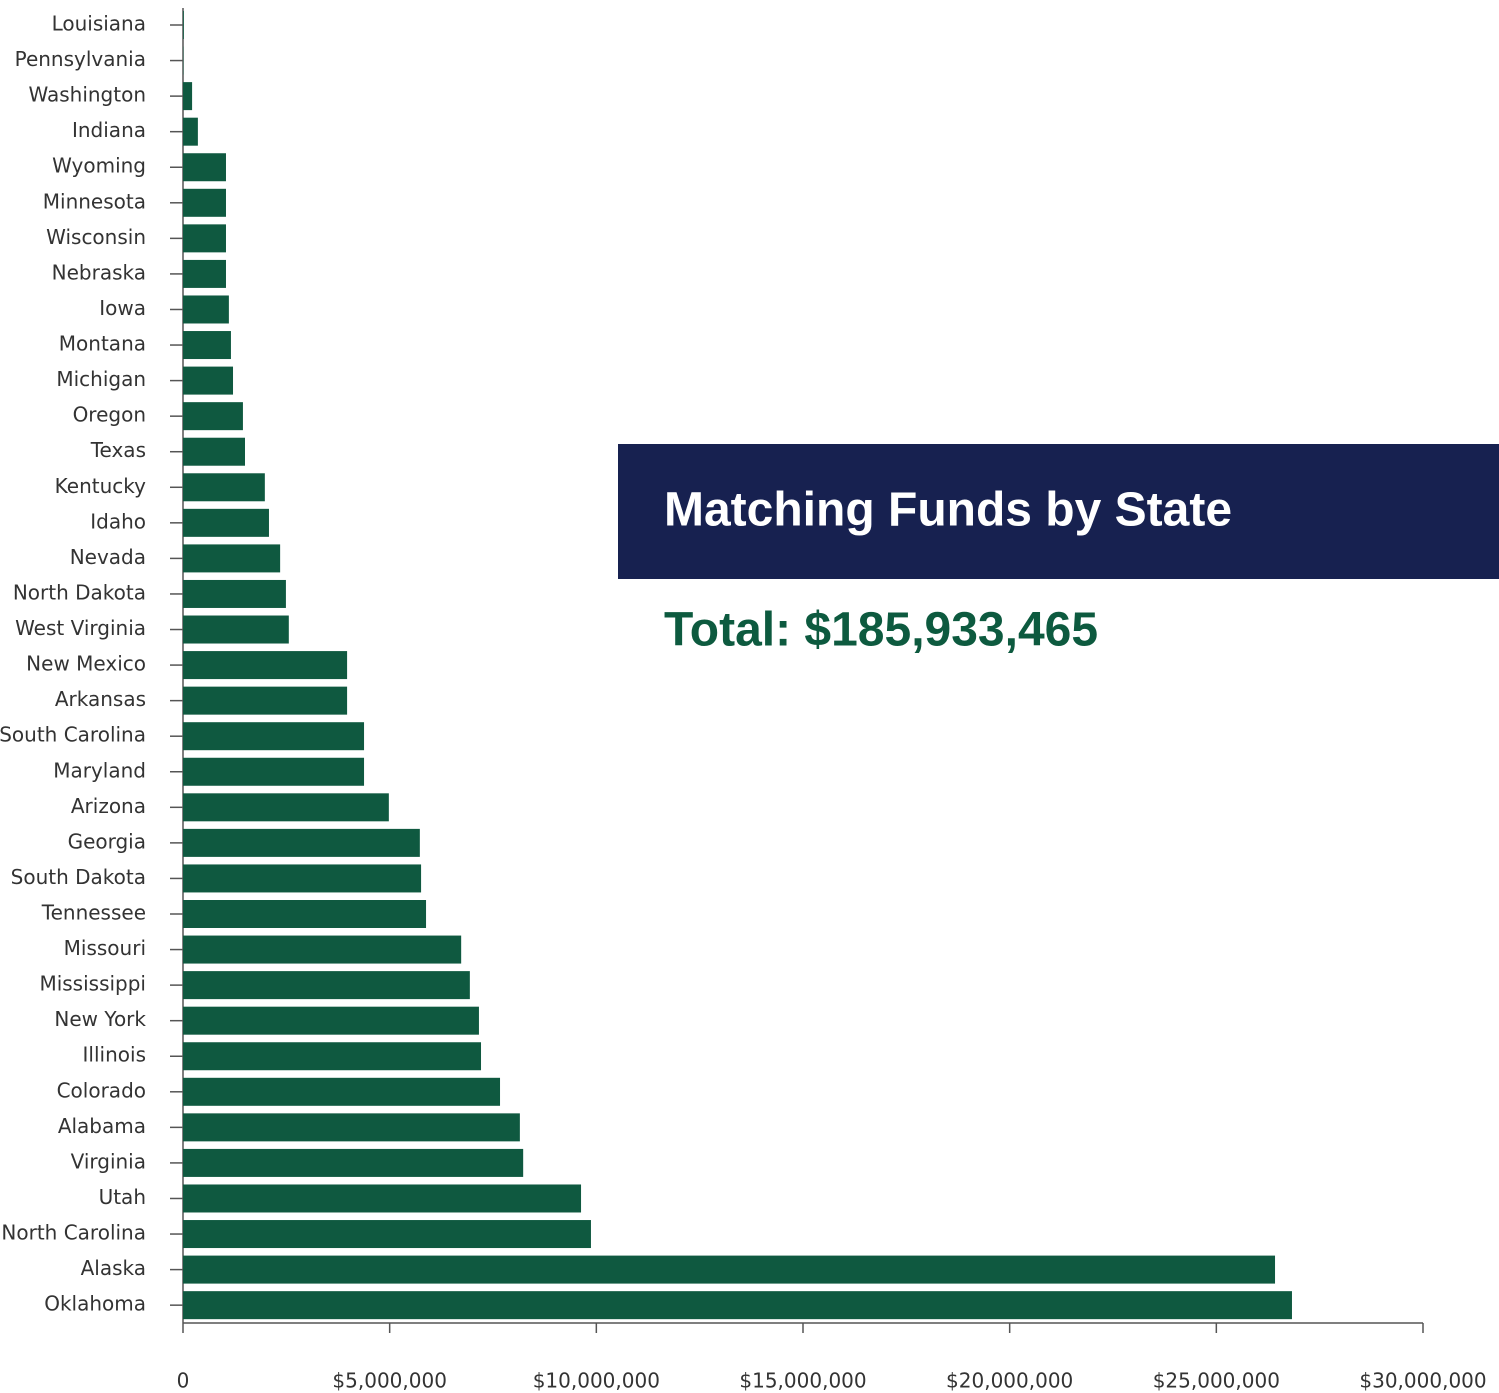  Describe the element at coordinates (108, 806) in the screenshot. I see `y-tick-label: Arizona` at that location.